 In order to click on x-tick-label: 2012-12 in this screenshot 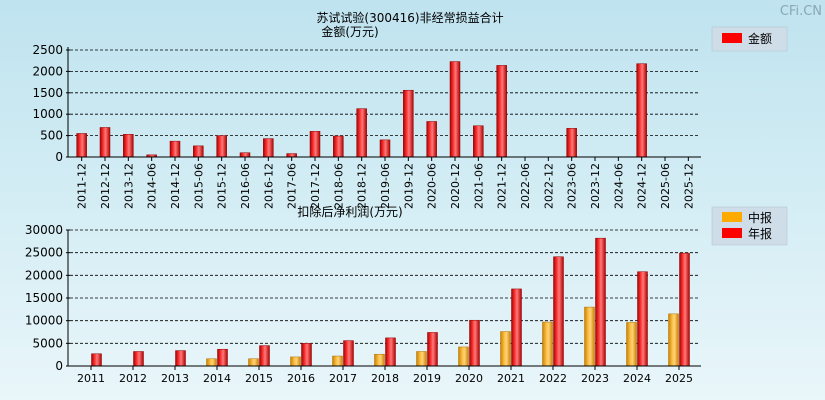, I will do `click(105, 186)`.